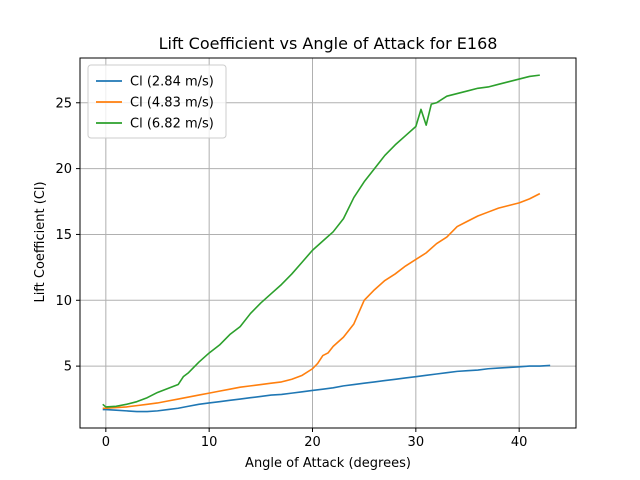 Image resolution: width=640 pixels, height=480 pixels. What do you see at coordinates (416, 442) in the screenshot?
I see `x-tick-label: 30` at bounding box center [416, 442].